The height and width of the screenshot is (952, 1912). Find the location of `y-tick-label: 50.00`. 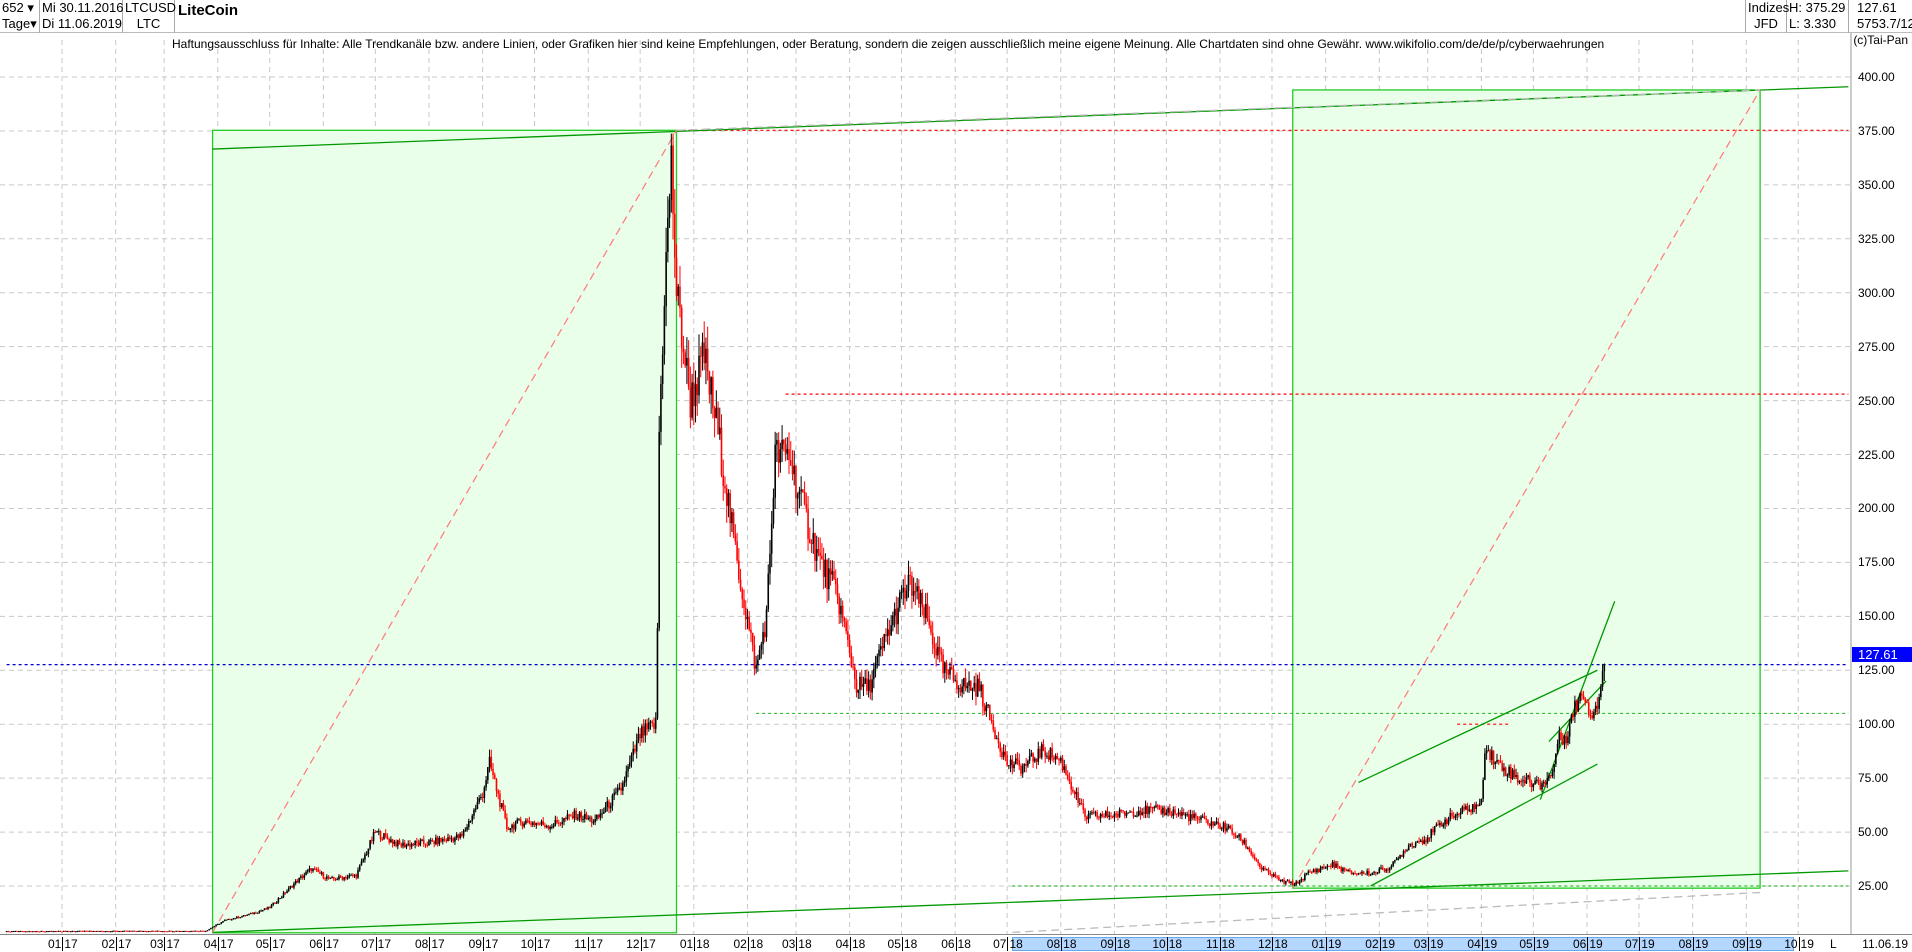

y-tick-label: 50.00 is located at coordinates (1873, 832).